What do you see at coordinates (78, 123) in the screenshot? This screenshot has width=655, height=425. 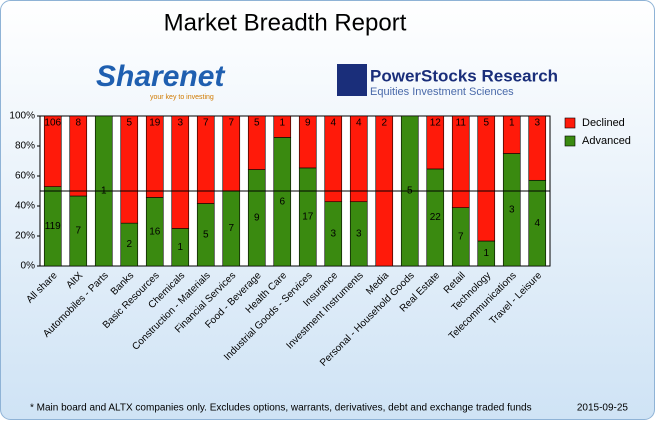 I see `value-label: 8` at bounding box center [78, 123].